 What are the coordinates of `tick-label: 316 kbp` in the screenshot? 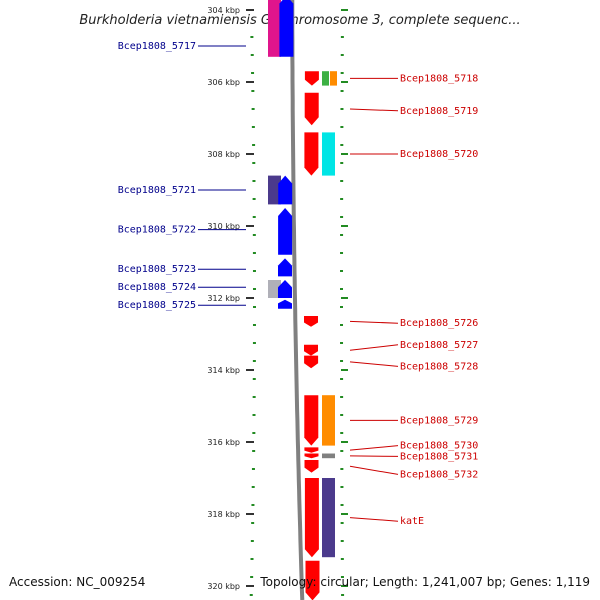 It's located at (223, 442).